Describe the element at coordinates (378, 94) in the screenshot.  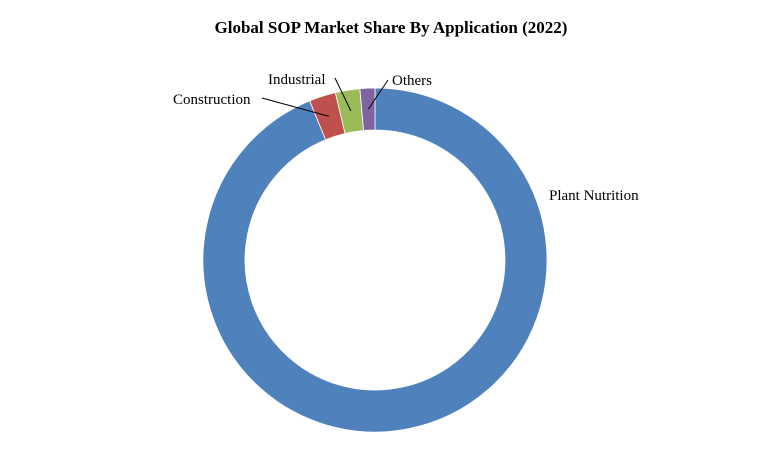
I see `leader-line-others` at that location.